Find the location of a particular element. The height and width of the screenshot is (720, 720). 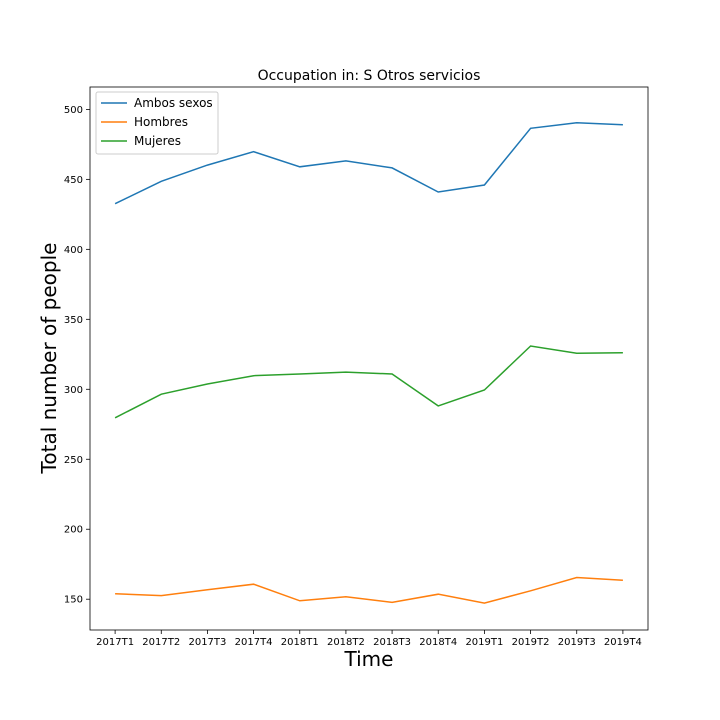

x-tick-label: 2018T3 is located at coordinates (392, 642).